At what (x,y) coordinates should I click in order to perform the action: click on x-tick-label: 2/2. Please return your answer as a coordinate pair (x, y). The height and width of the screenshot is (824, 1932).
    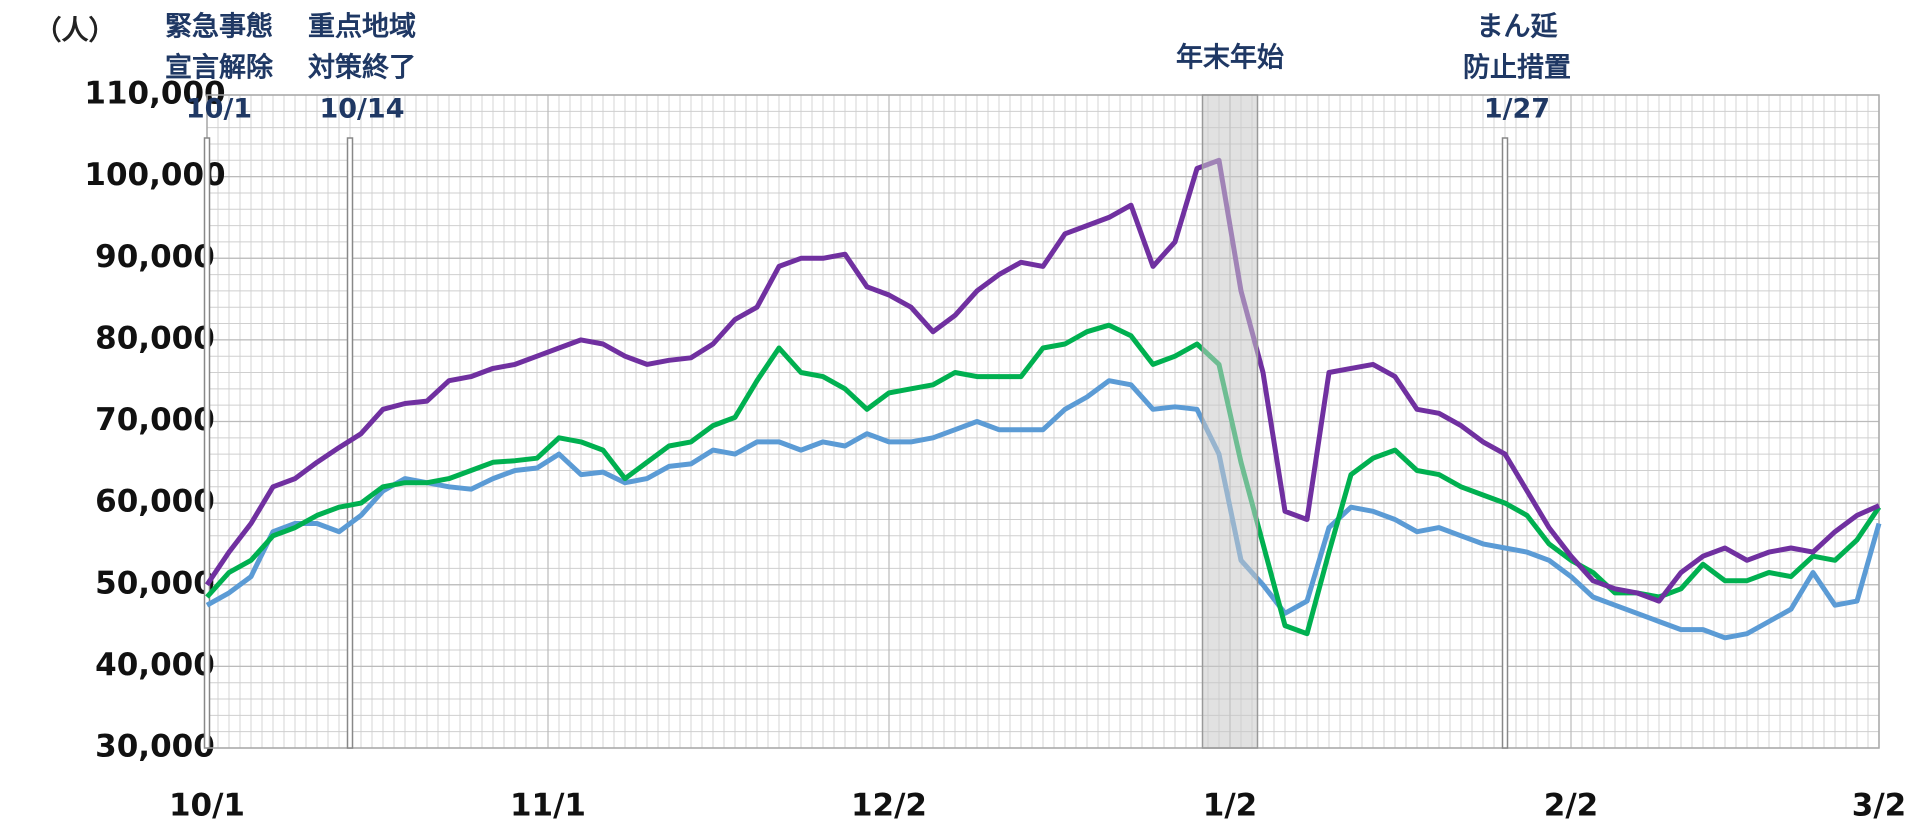
    Looking at the image, I should click on (1571, 806).